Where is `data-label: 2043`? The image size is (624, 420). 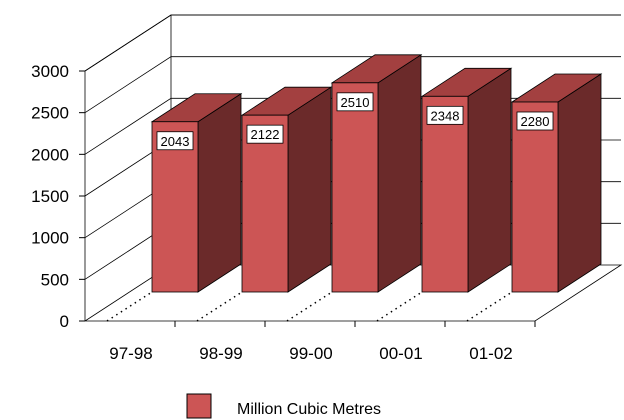
data-label: 2043 is located at coordinates (175, 141).